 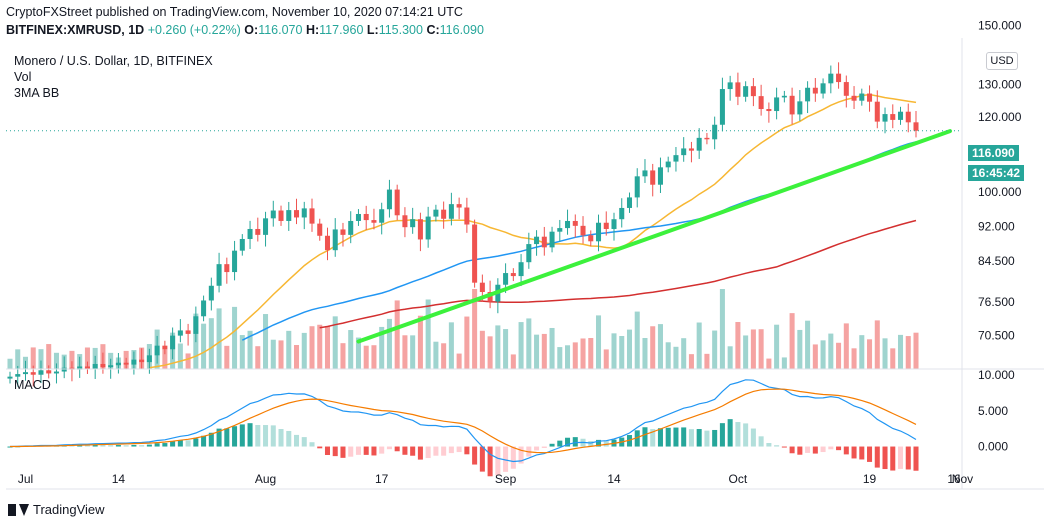 What do you see at coordinates (870, 479) in the screenshot?
I see `x-tick-label: 19` at bounding box center [870, 479].